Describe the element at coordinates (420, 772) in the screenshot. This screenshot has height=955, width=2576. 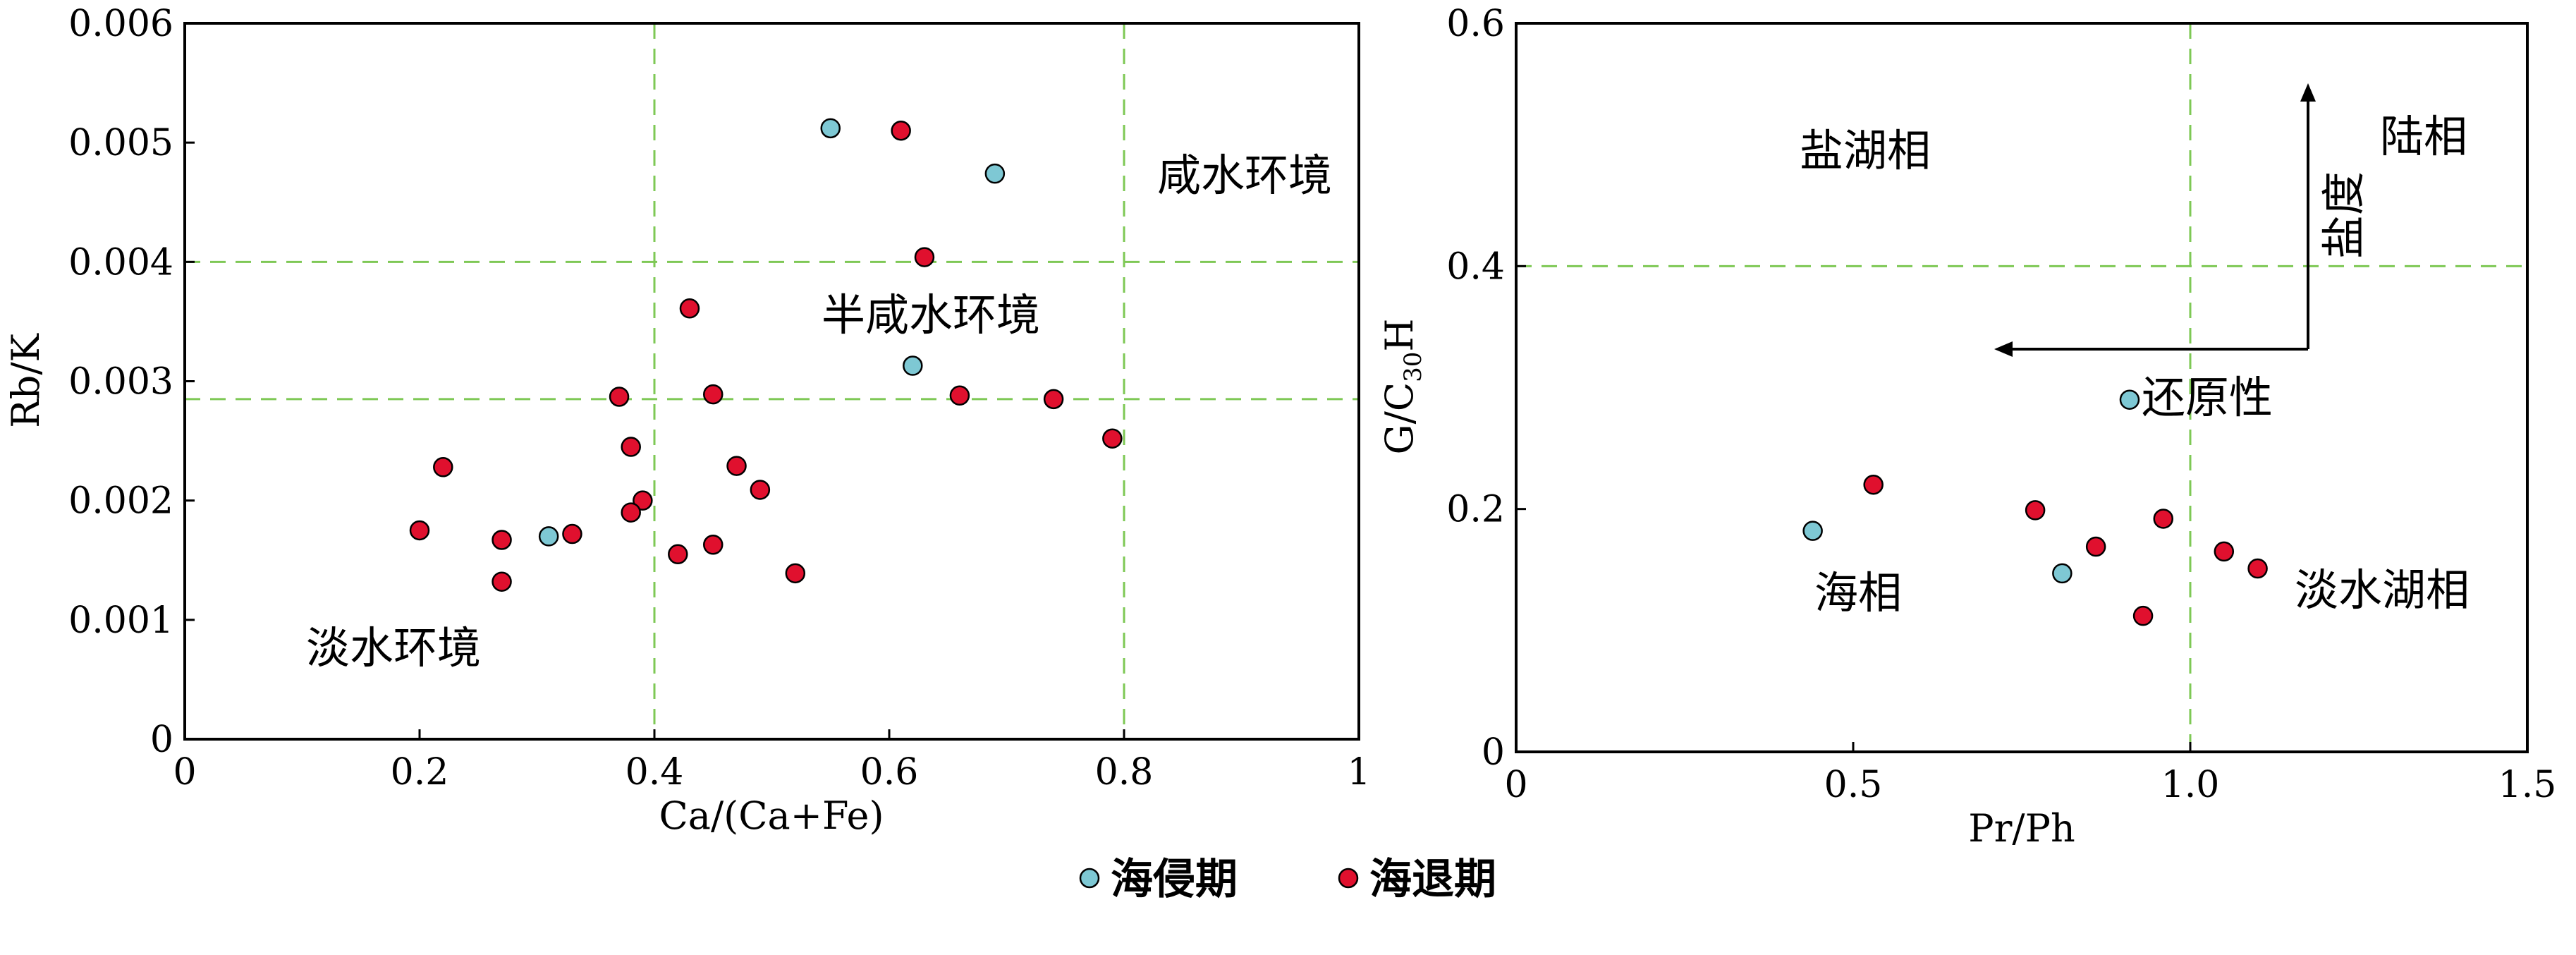
I see `x-tick-label: 0.2` at that location.